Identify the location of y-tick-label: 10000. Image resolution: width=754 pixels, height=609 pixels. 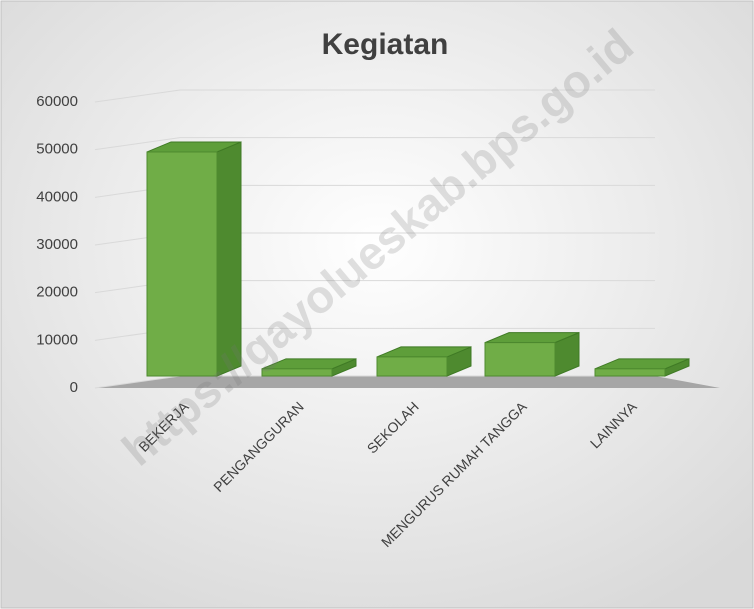
(57, 339).